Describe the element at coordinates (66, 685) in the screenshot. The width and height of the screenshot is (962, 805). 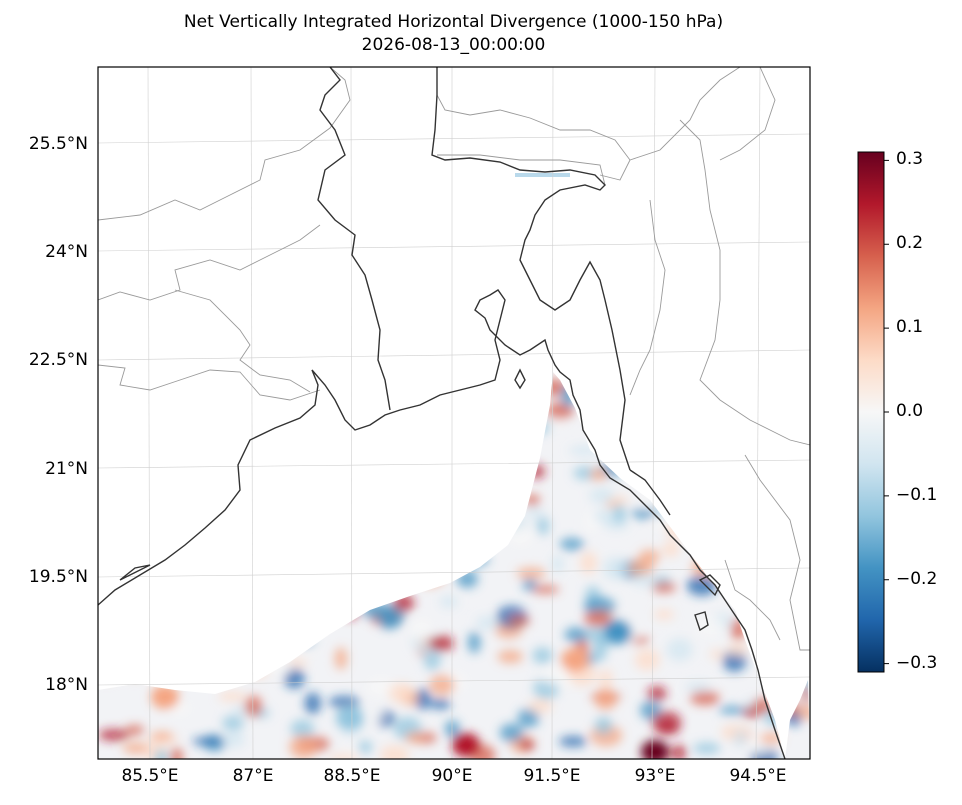
I see `lat-label: 18°N` at that location.